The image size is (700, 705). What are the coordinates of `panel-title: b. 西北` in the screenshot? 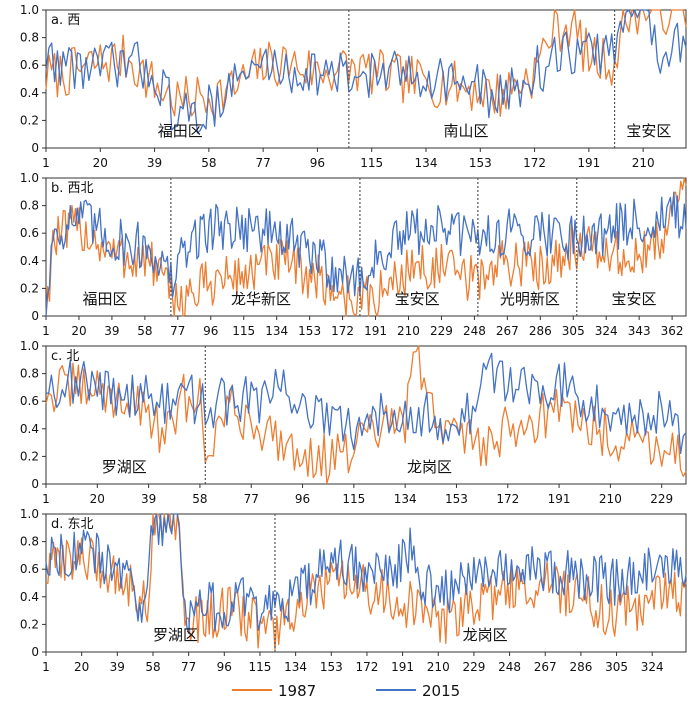 It's located at (72, 188).